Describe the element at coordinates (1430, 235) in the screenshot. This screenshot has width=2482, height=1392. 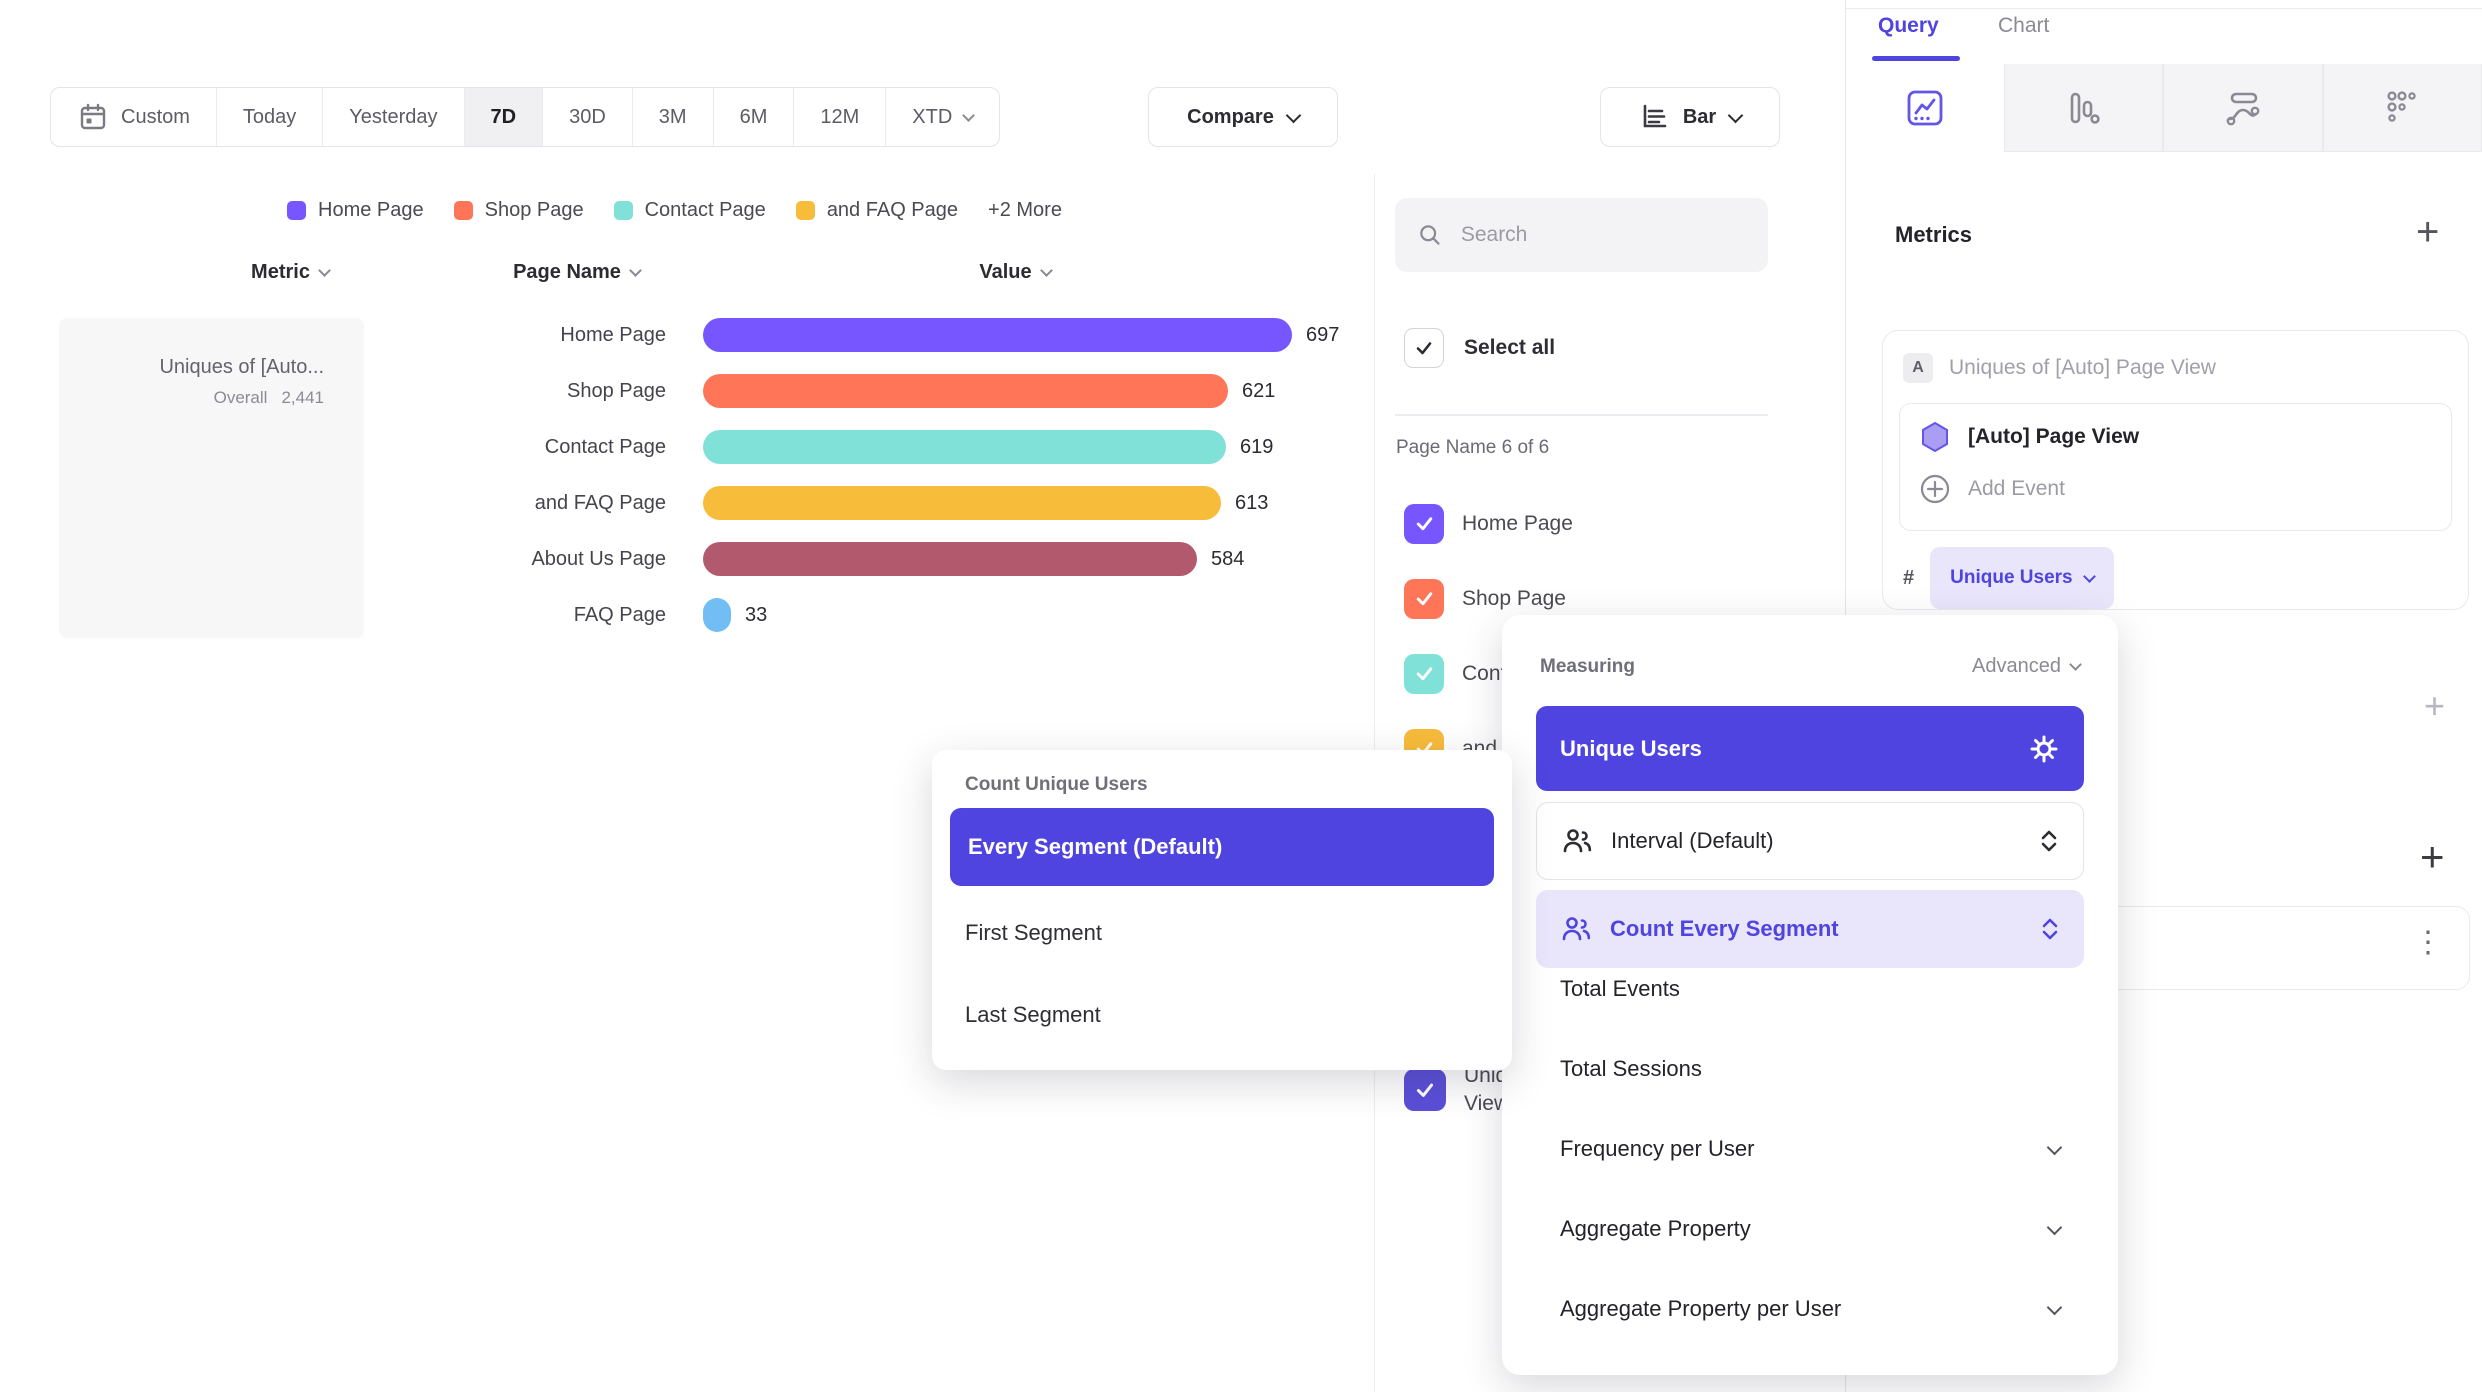
I see `search-icon` at that location.